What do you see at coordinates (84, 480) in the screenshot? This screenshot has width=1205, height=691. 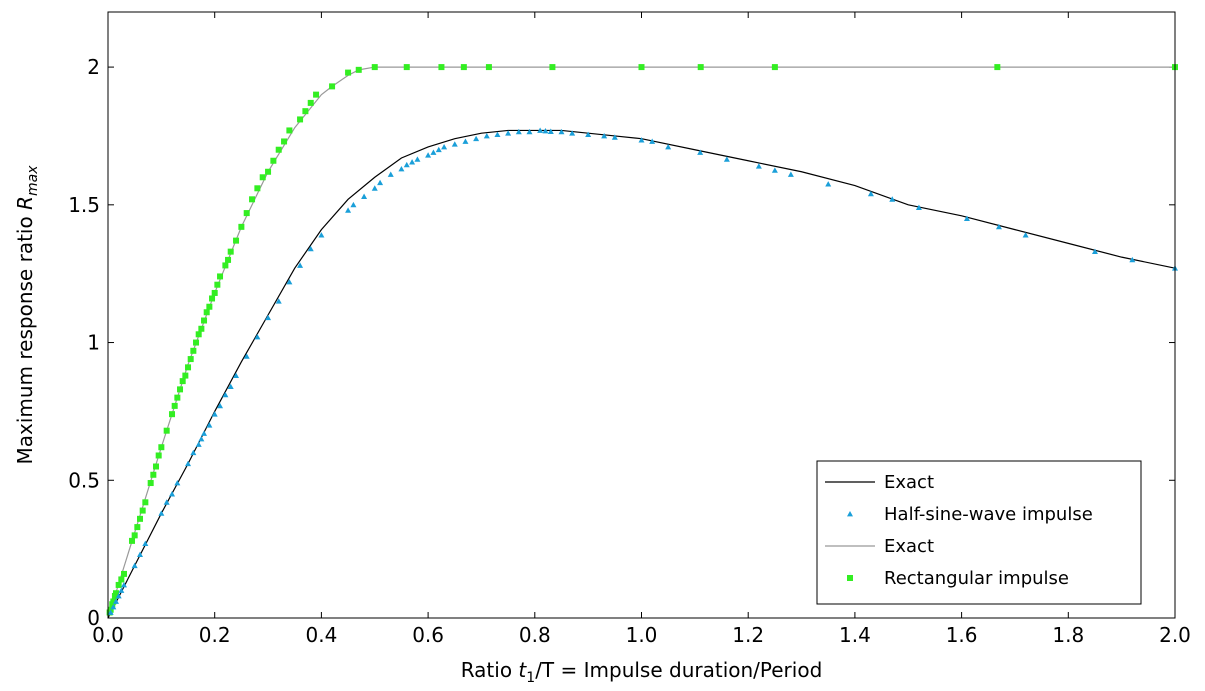 I see `y-tick-label: 0.5` at bounding box center [84, 480].